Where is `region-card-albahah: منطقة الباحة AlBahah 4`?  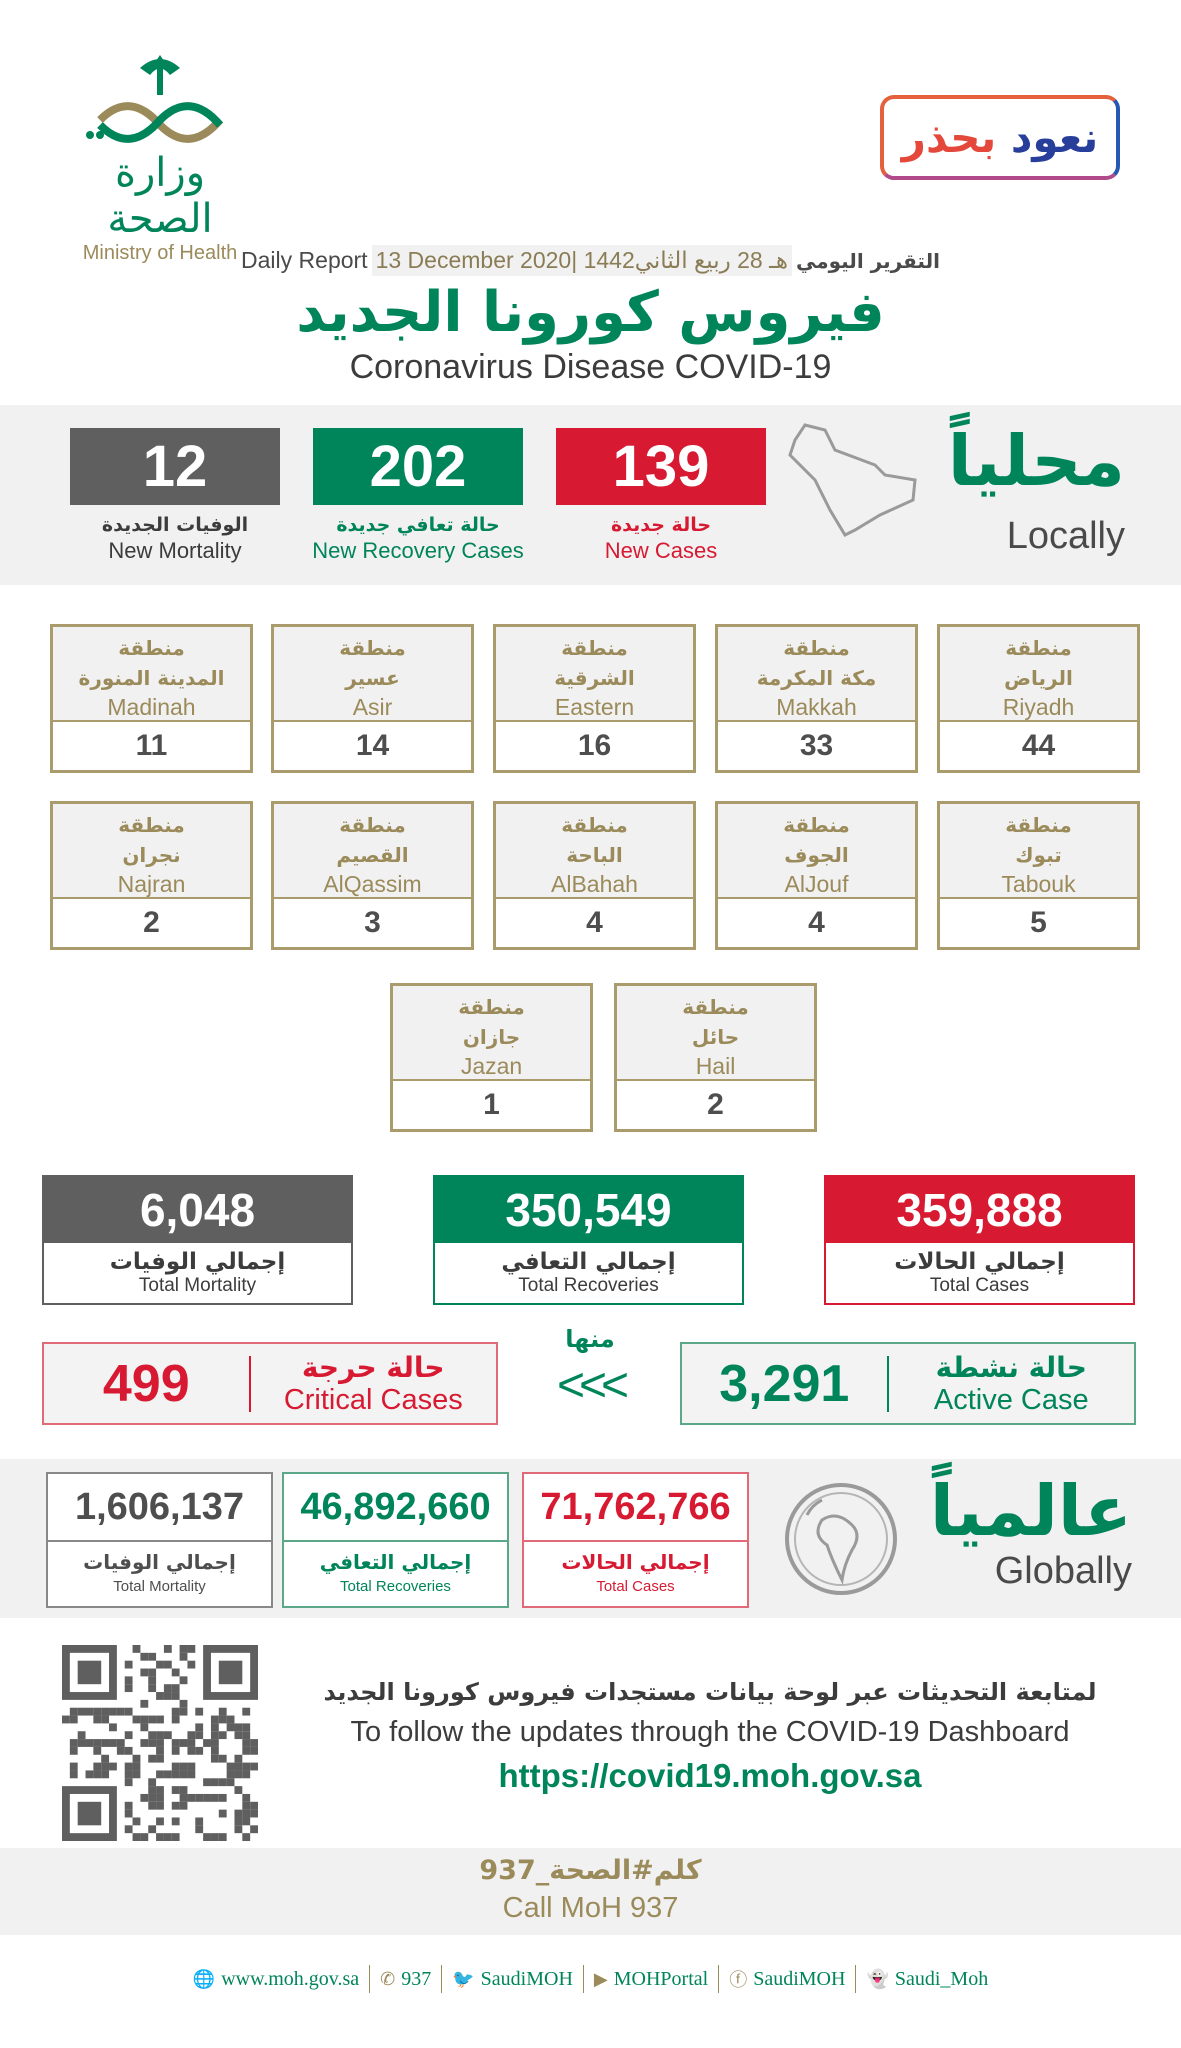 region-card-albahah: منطقة الباحة AlBahah 4 is located at coordinates (594, 875).